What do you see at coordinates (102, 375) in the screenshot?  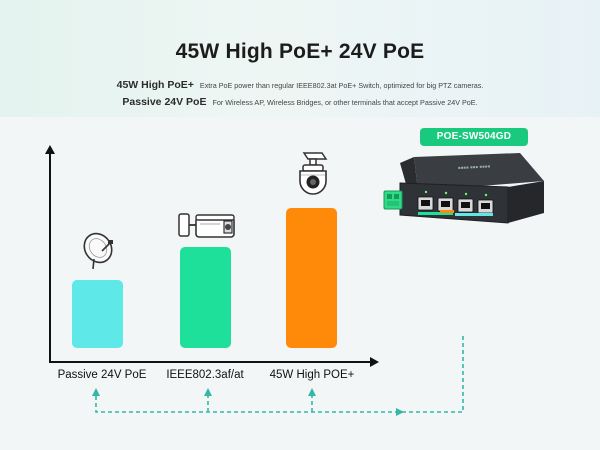 I see `x-tick-label: Passive 24V PoE` at bounding box center [102, 375].